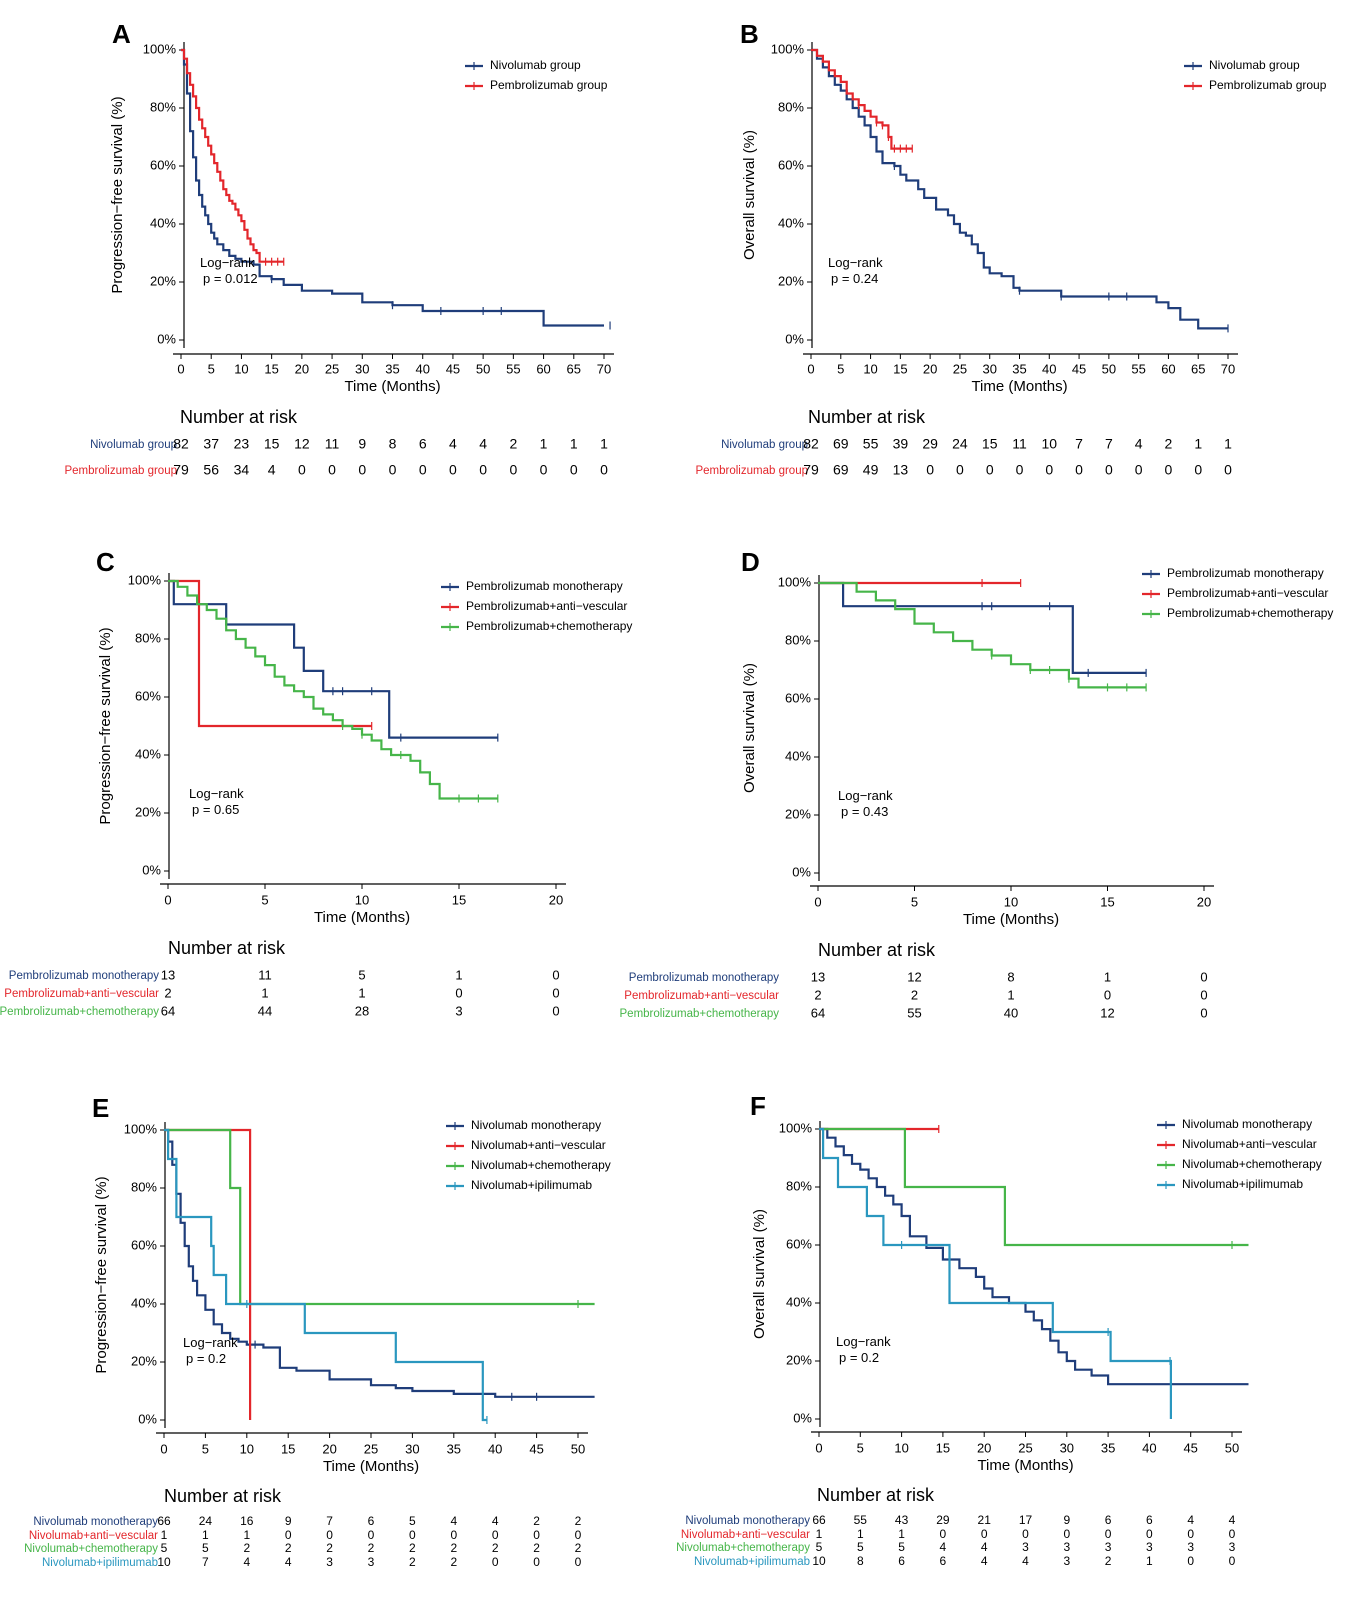  What do you see at coordinates (101, 1274) in the screenshot?
I see `y-axis-label: Progression−free survival (%)` at bounding box center [101, 1274].